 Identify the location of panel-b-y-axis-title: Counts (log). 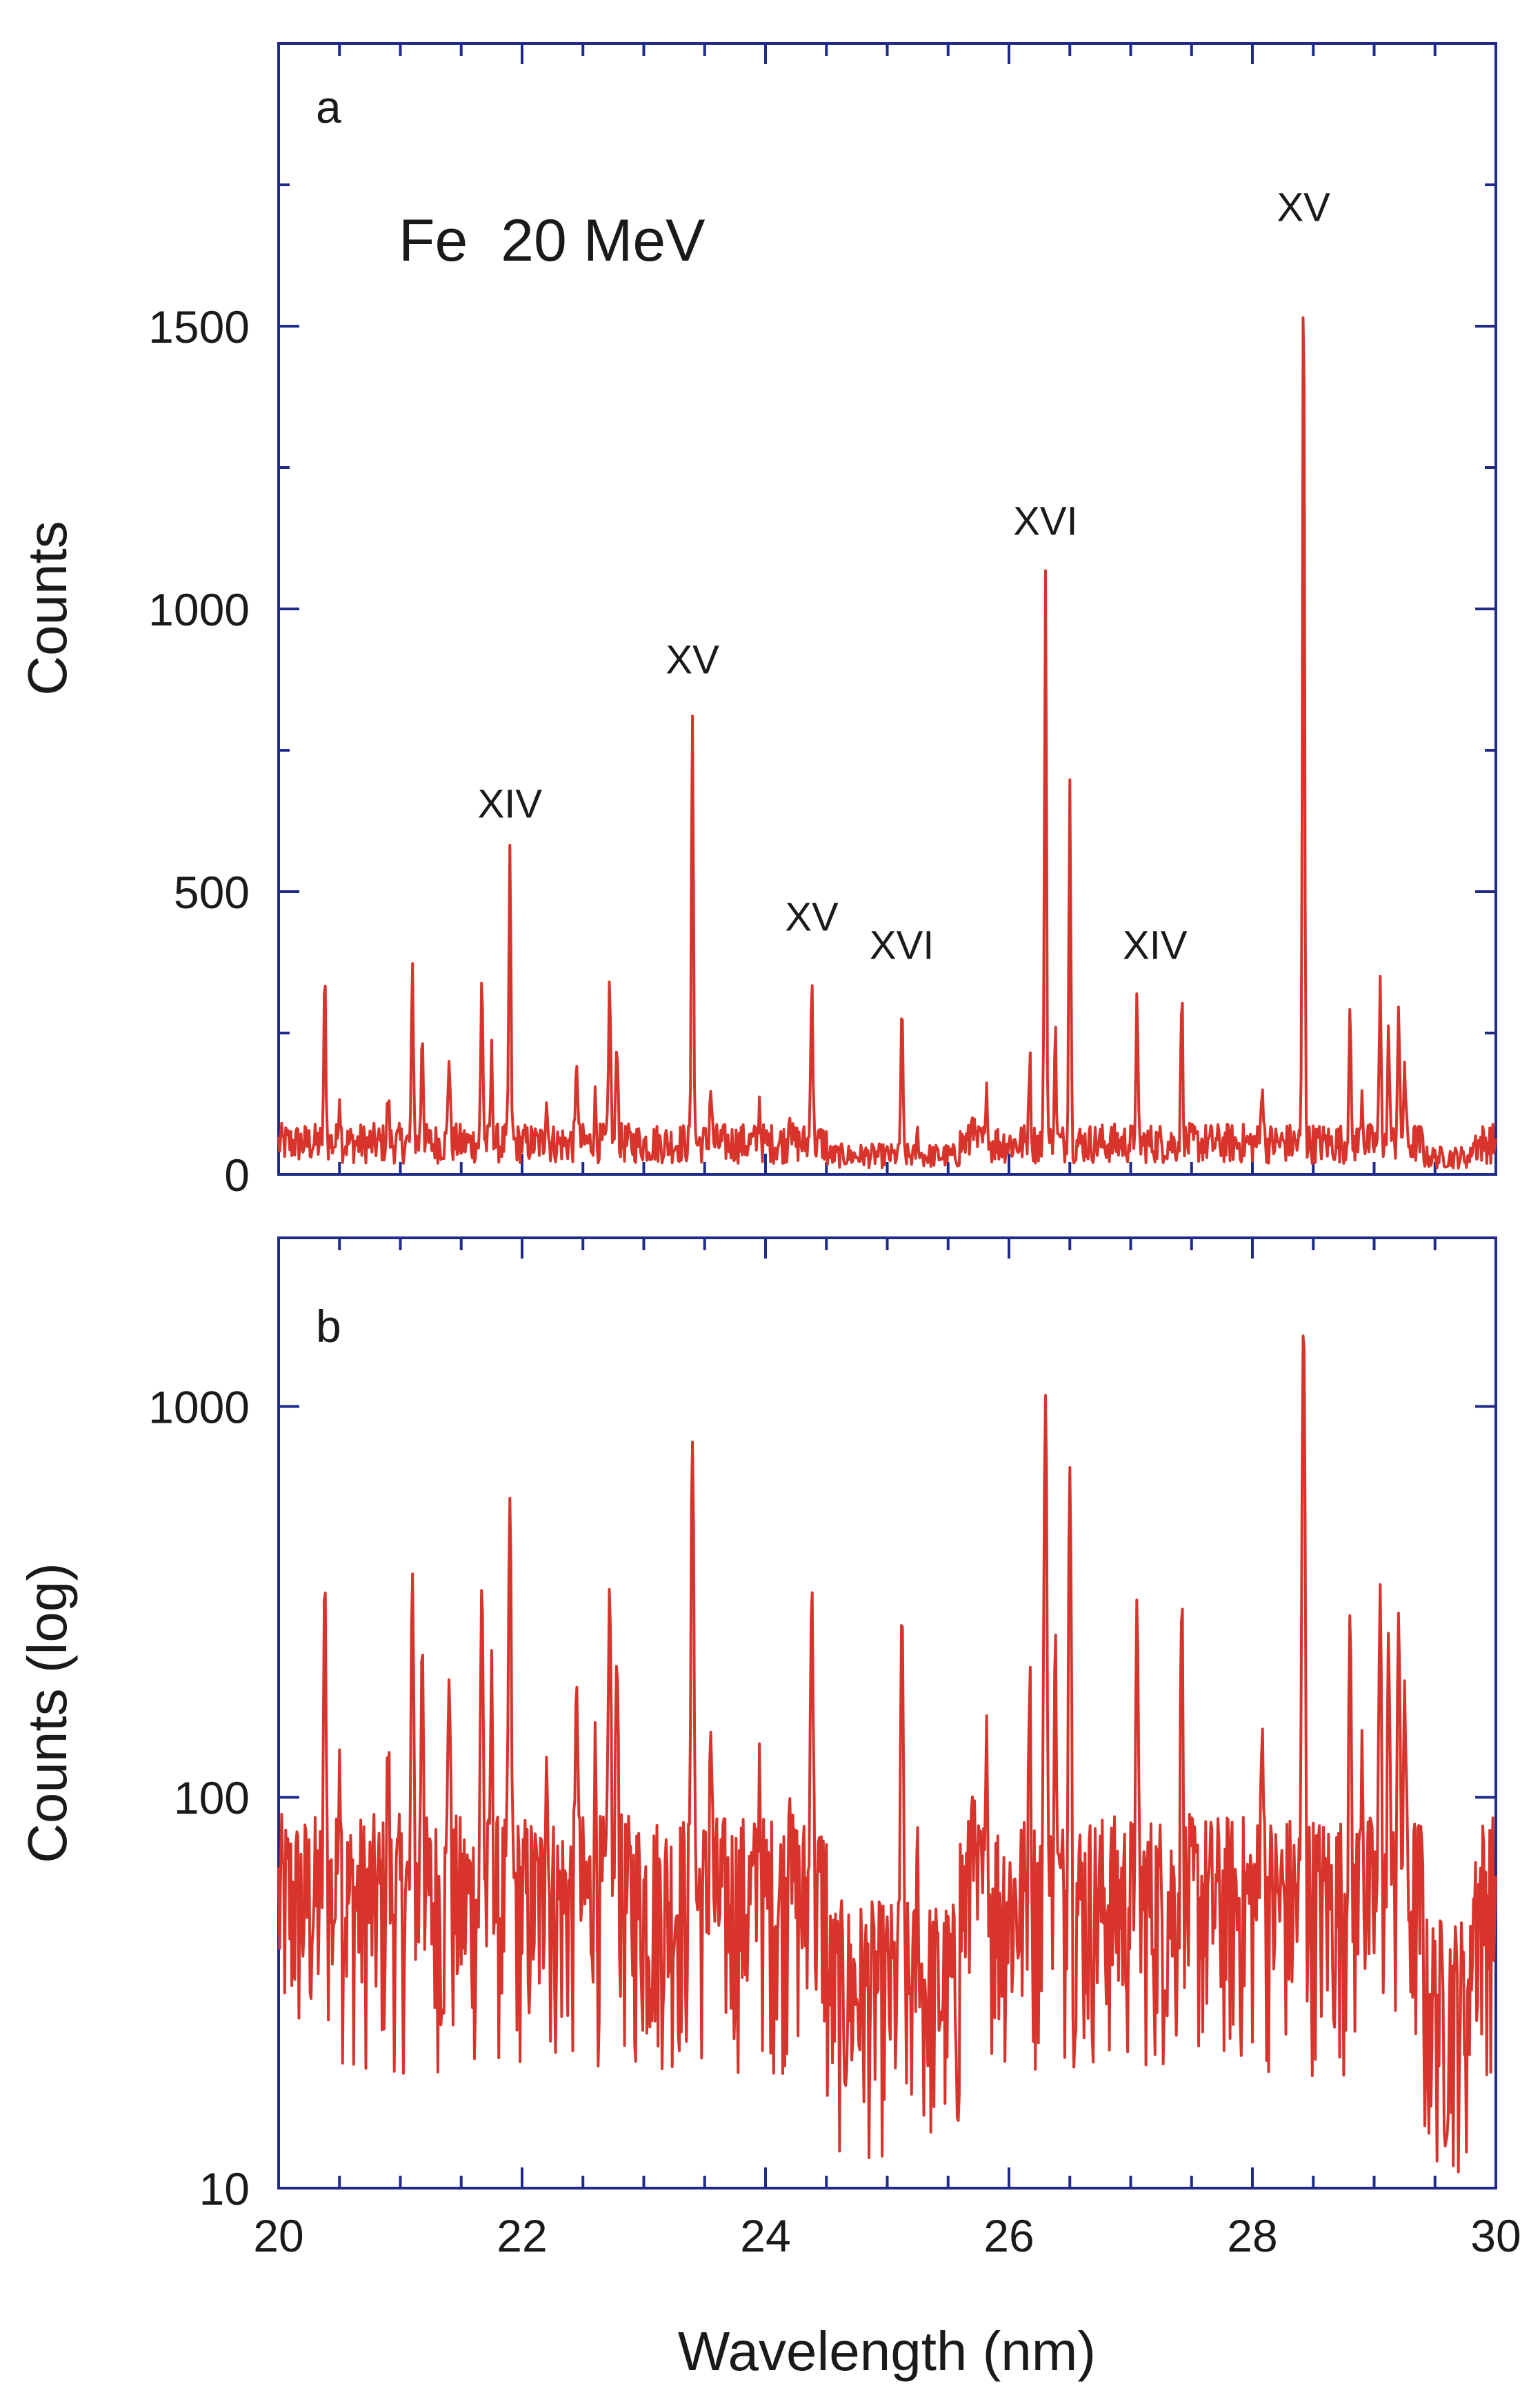
(47, 1713).